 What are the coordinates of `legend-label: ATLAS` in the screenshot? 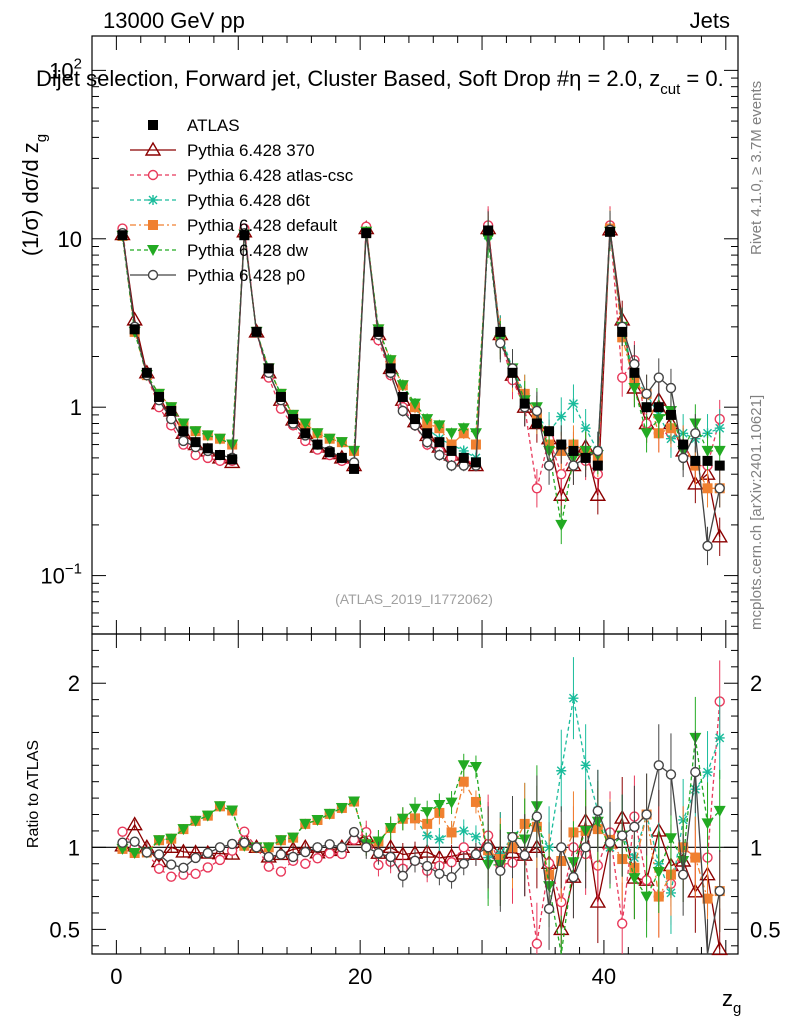 It's located at (213, 125).